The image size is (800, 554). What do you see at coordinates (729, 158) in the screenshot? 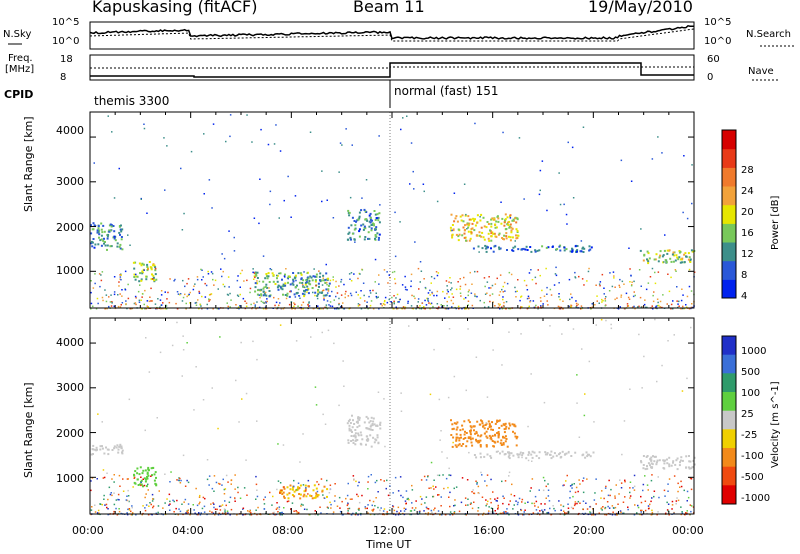
I see `colorbar-swatch` at bounding box center [729, 158].